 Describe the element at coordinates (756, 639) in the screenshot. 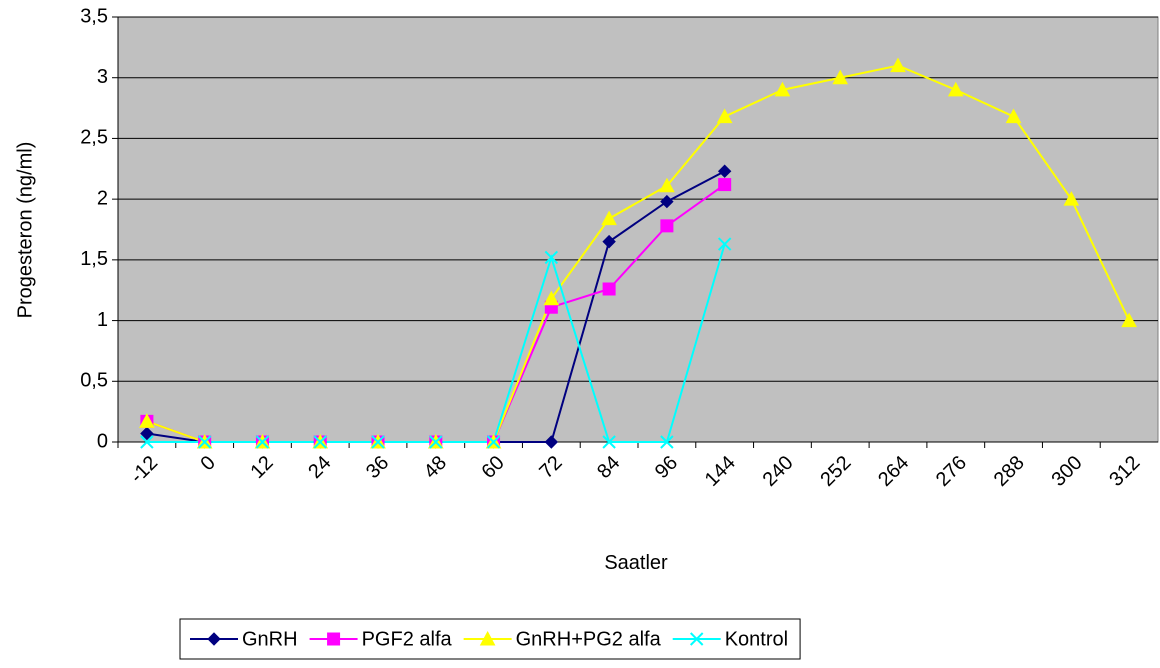

I see `legend-label: Kontrol` at that location.